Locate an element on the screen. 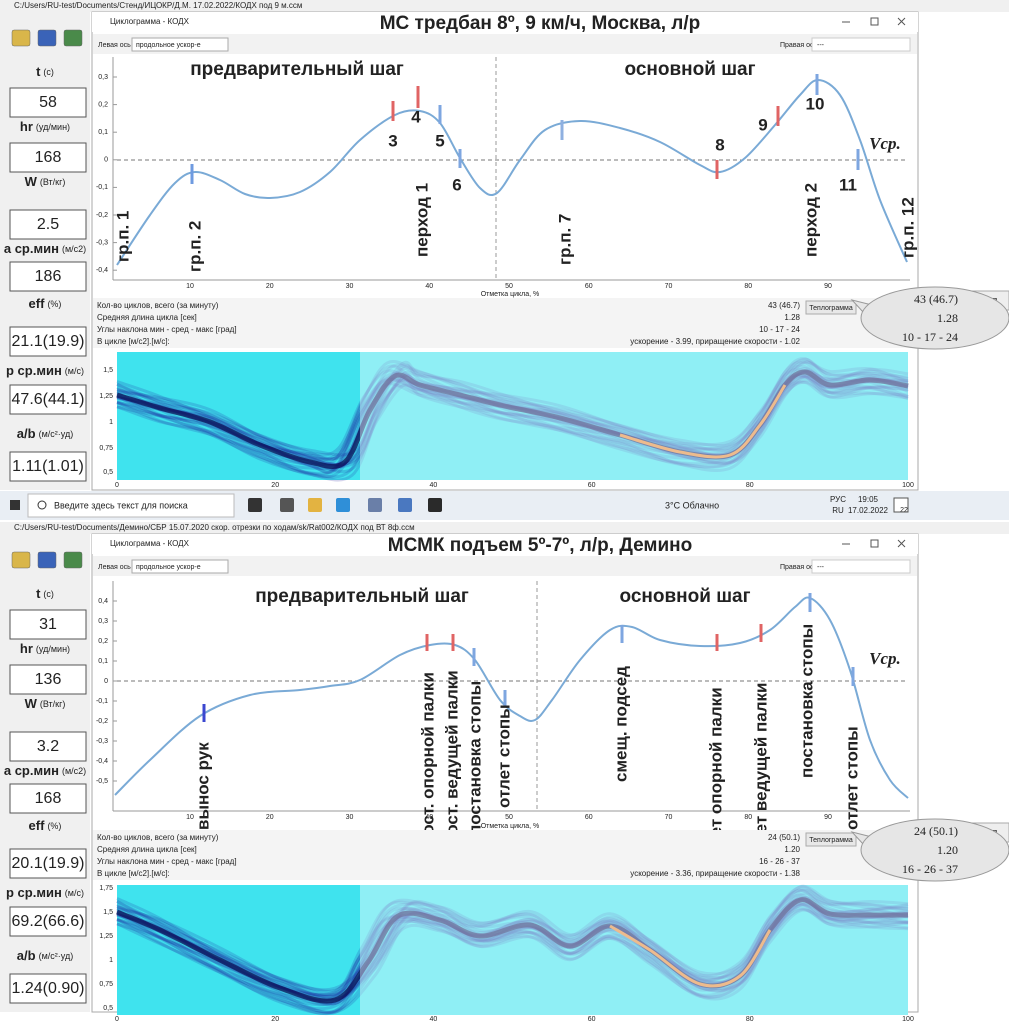  heatmap-y-tick: 1,75 is located at coordinates (106, 888).